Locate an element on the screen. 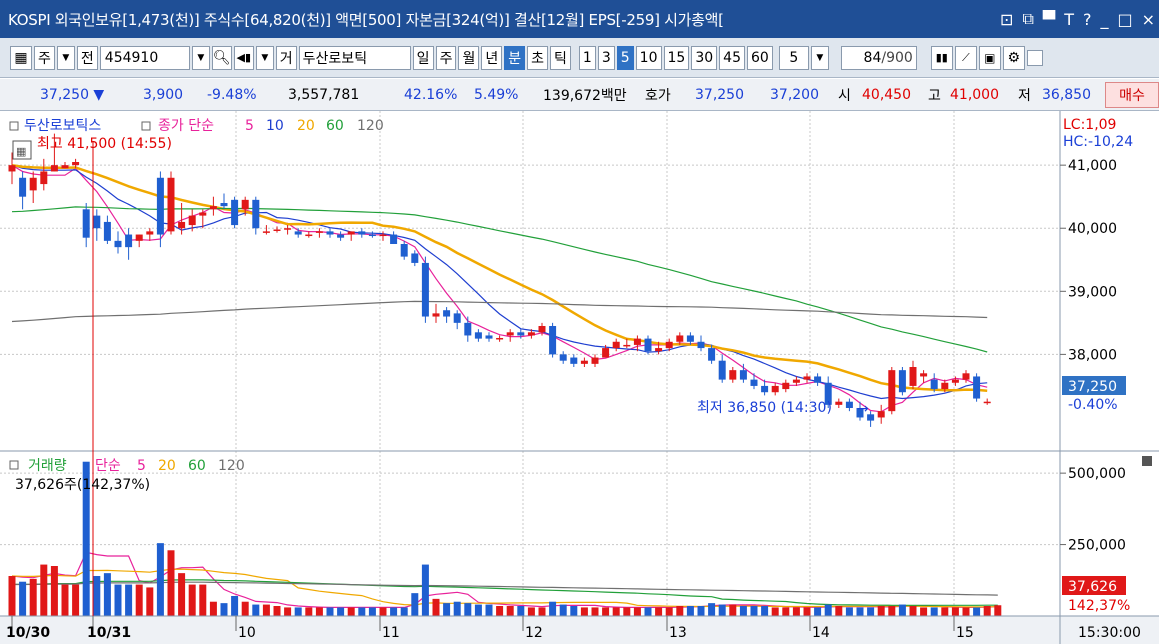 Image resolution: width=1159 pixels, height=644 pixels. interval-3: 3 is located at coordinates (606, 57).